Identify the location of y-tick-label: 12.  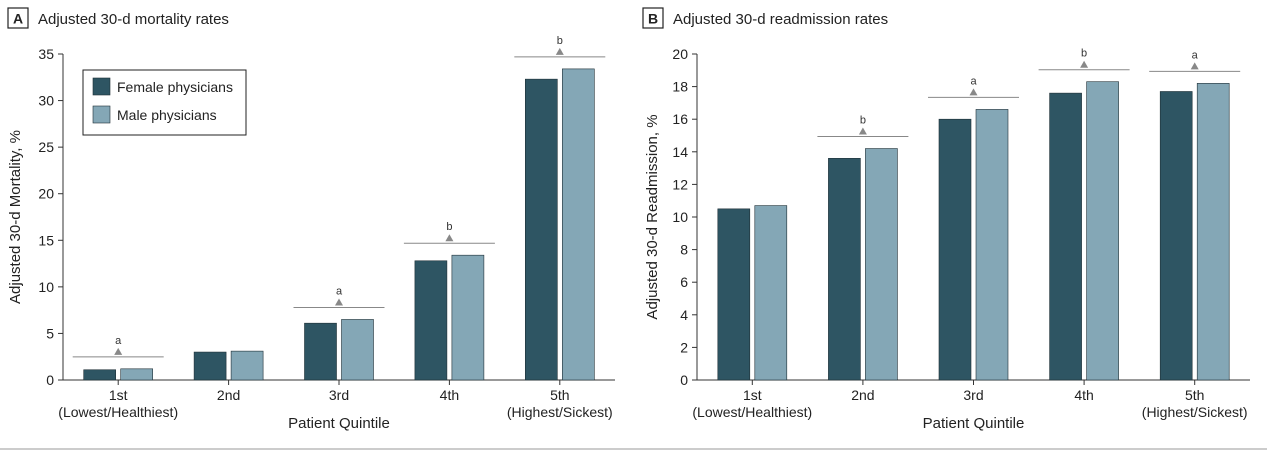
(680, 184).